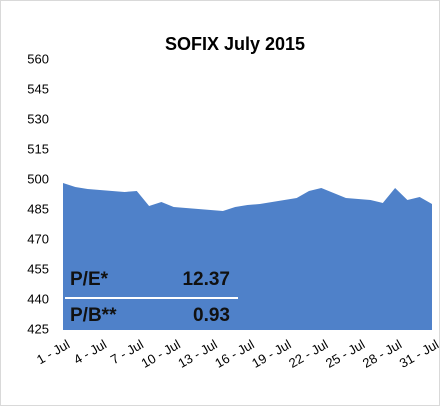 The image size is (440, 406). I want to click on chart-title: SOFIX July 2015, so click(235, 44).